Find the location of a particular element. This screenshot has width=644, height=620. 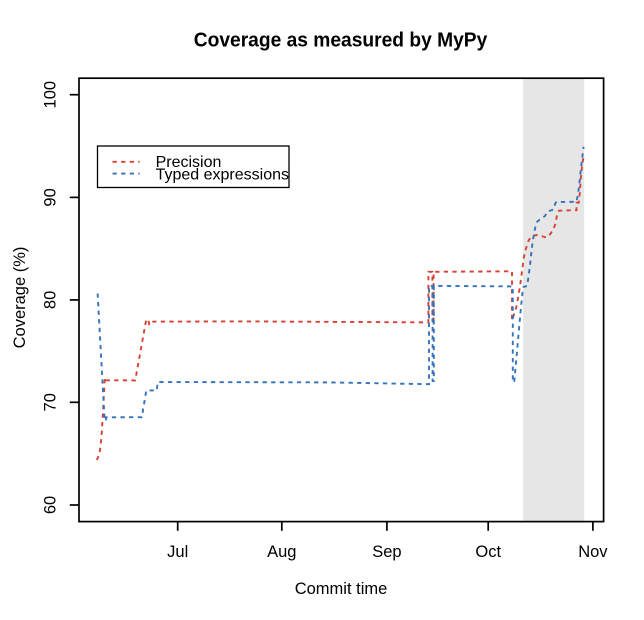

svg-text: Oct is located at coordinates (488, 552).